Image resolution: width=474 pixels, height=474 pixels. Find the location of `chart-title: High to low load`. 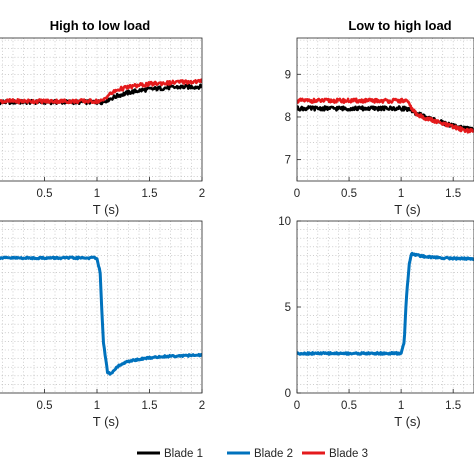

chart-title: High to low load is located at coordinates (100, 25).